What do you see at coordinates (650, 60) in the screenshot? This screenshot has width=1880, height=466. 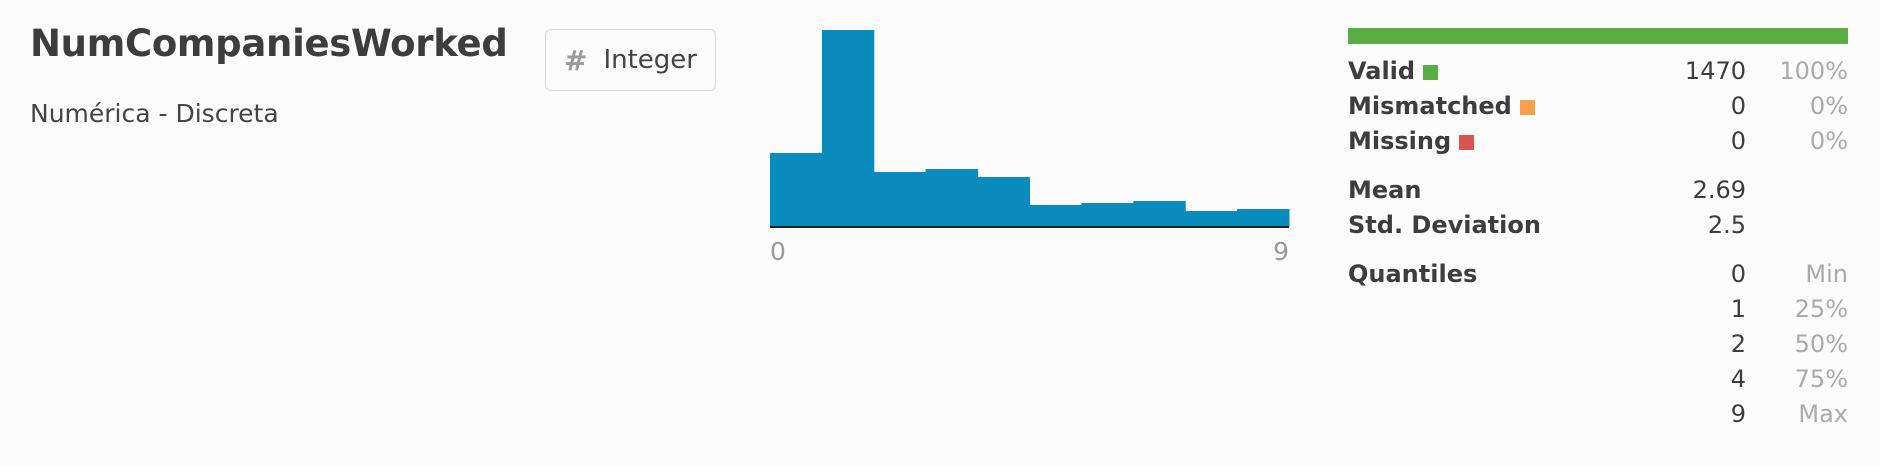 I see `type-label: Integer` at bounding box center [650, 60].